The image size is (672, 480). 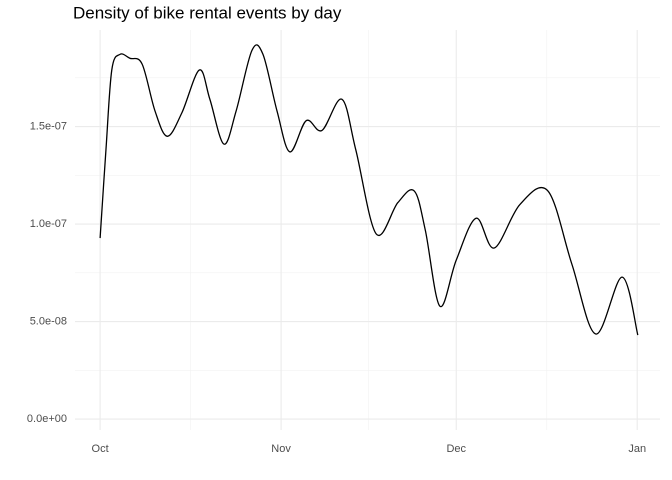 What do you see at coordinates (47, 419) in the screenshot?
I see `y-tick-label: 0.0e+00` at bounding box center [47, 419].